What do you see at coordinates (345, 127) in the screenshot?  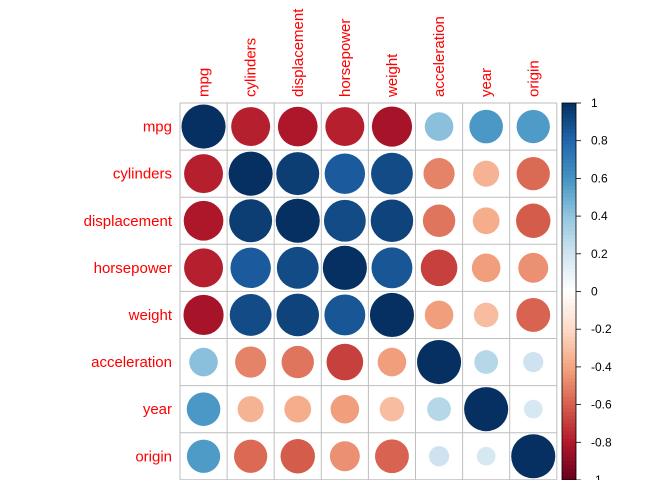 I see `correlation-circle-mpg-horsepower` at bounding box center [345, 127].